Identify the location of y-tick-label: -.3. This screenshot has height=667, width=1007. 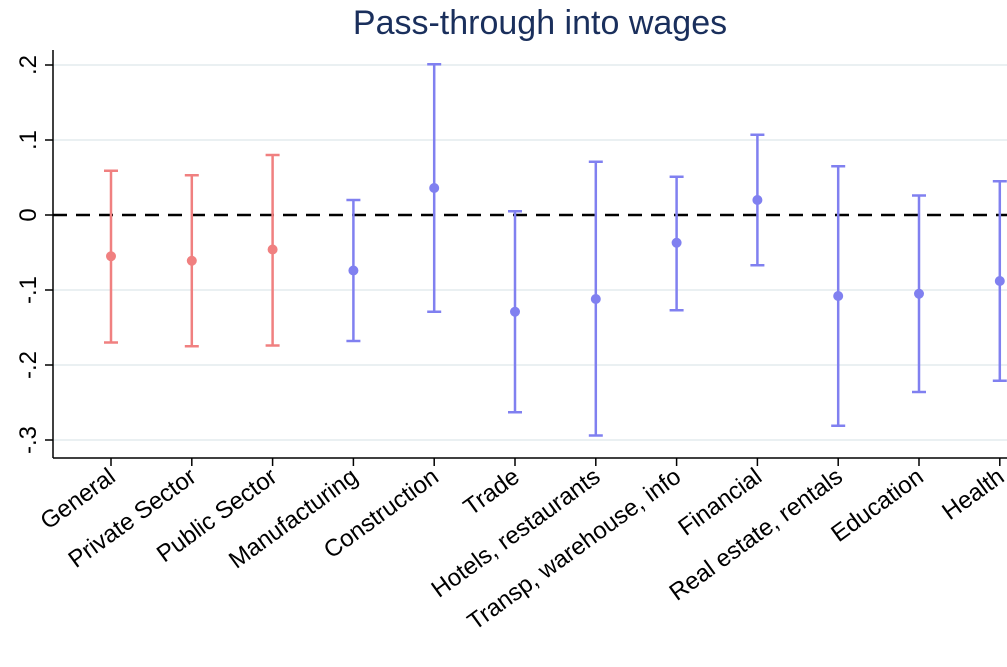
(28, 440).